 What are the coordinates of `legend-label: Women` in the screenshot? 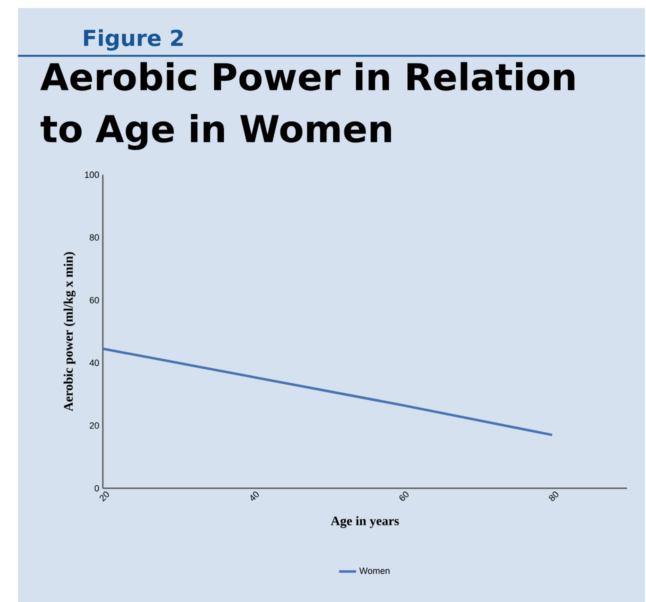 It's located at (374, 571).